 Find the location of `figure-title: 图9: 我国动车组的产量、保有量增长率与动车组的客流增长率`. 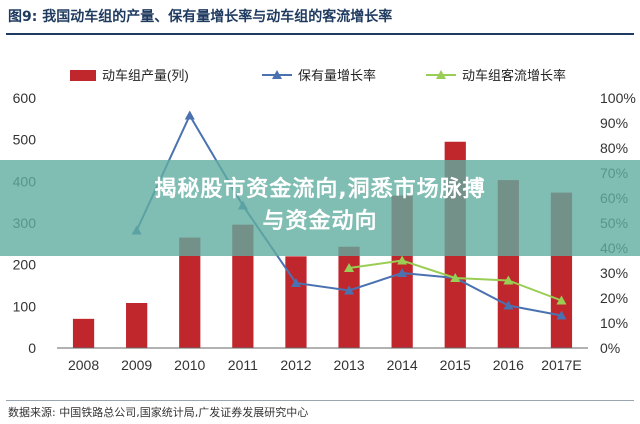

figure-title: 图9: 我国动车组的产量、保有量增长率与动车组的客流增长率 is located at coordinates (200, 17).